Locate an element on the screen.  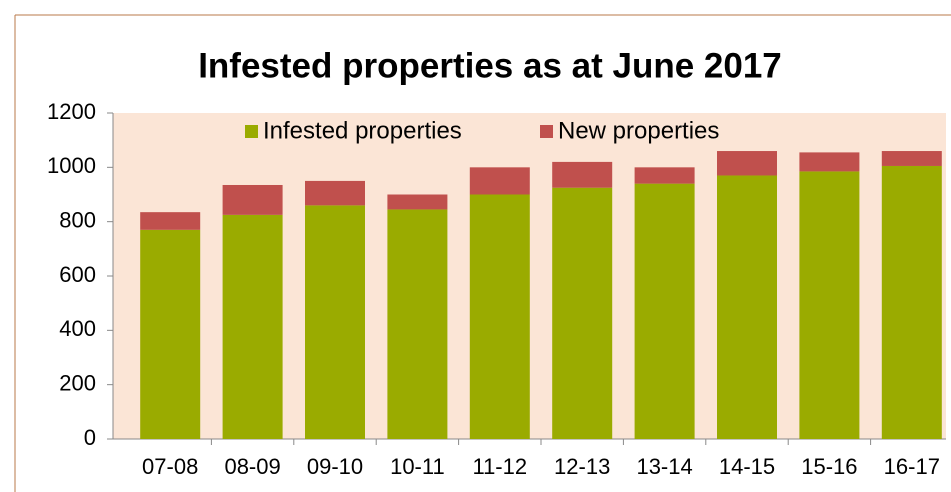
x-tick-label: 13-14 is located at coordinates (664, 466).